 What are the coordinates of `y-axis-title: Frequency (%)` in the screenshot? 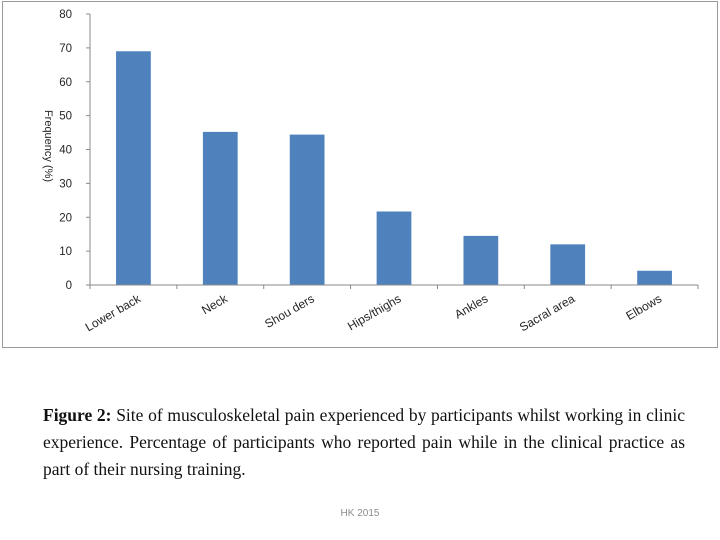 It's located at (48, 146).